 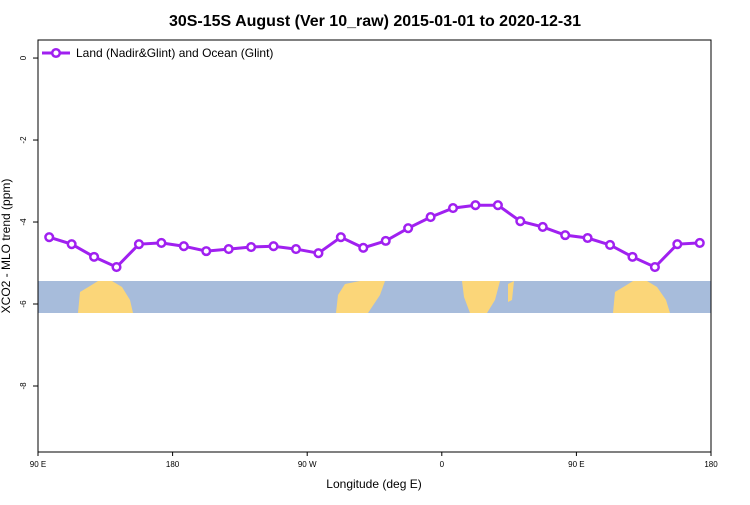 I want to click on map-strip, so click(x=374, y=297).